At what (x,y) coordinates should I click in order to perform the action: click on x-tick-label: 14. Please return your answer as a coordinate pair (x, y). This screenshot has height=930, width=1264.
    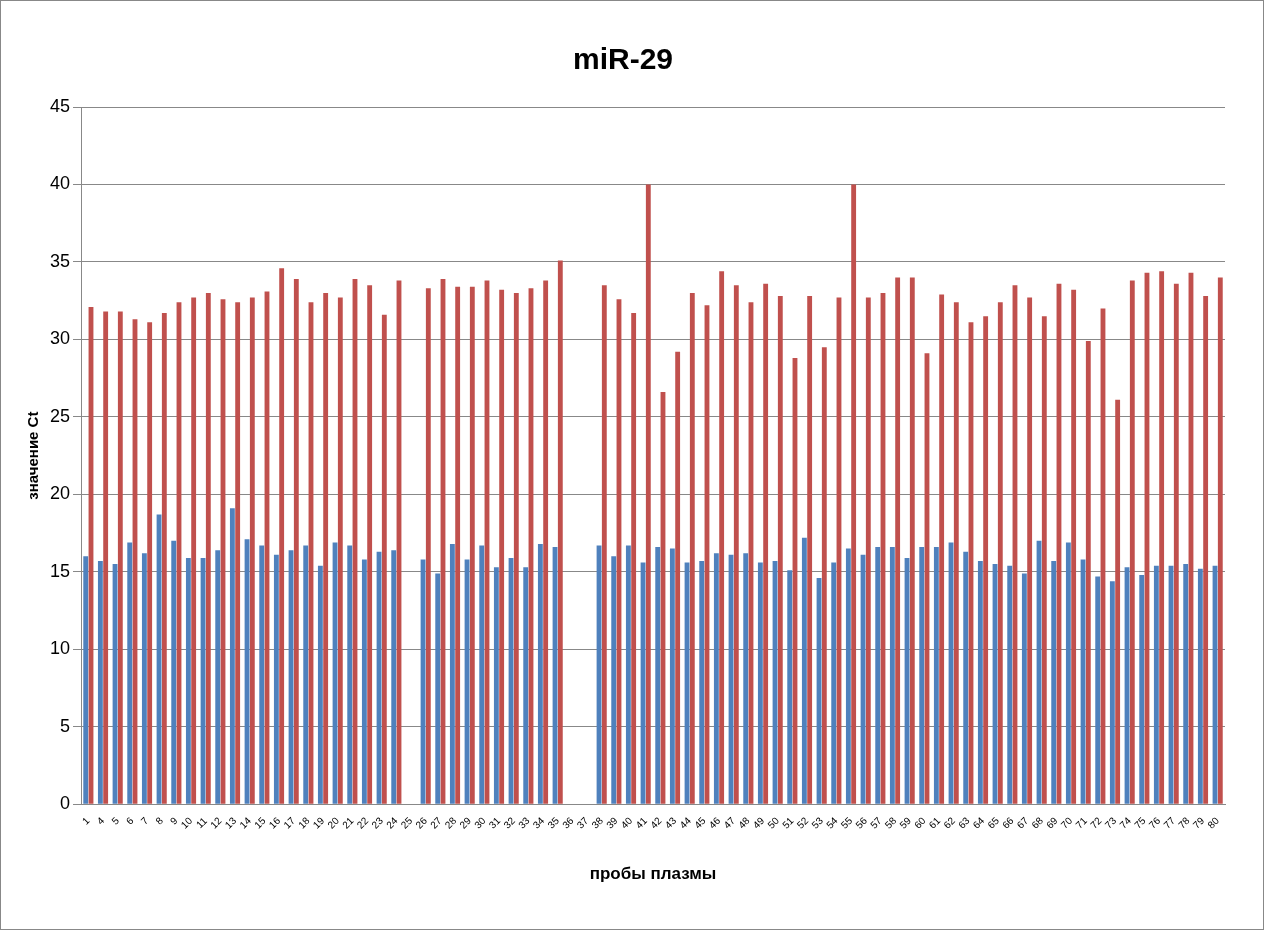
    Looking at the image, I should click on (245, 822).